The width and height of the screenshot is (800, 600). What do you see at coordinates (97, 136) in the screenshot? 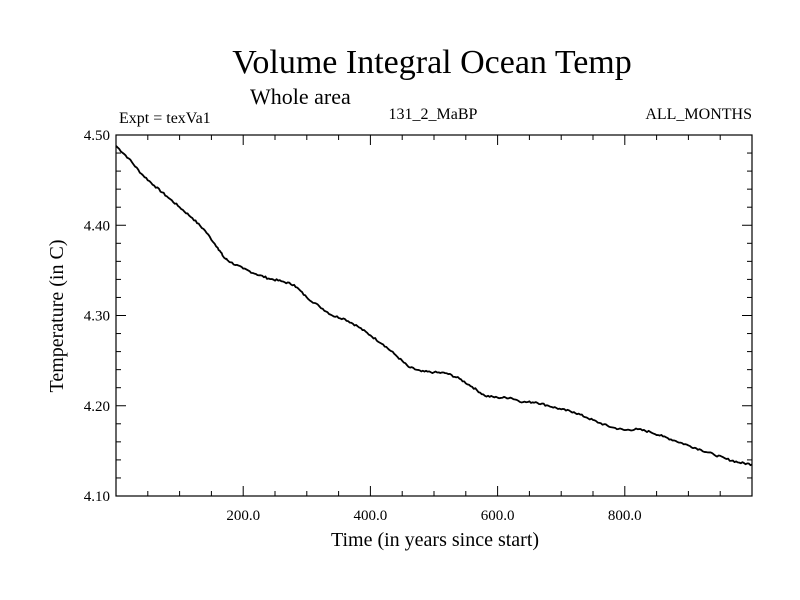
I see `y-tick-label: 4.50` at bounding box center [97, 136].